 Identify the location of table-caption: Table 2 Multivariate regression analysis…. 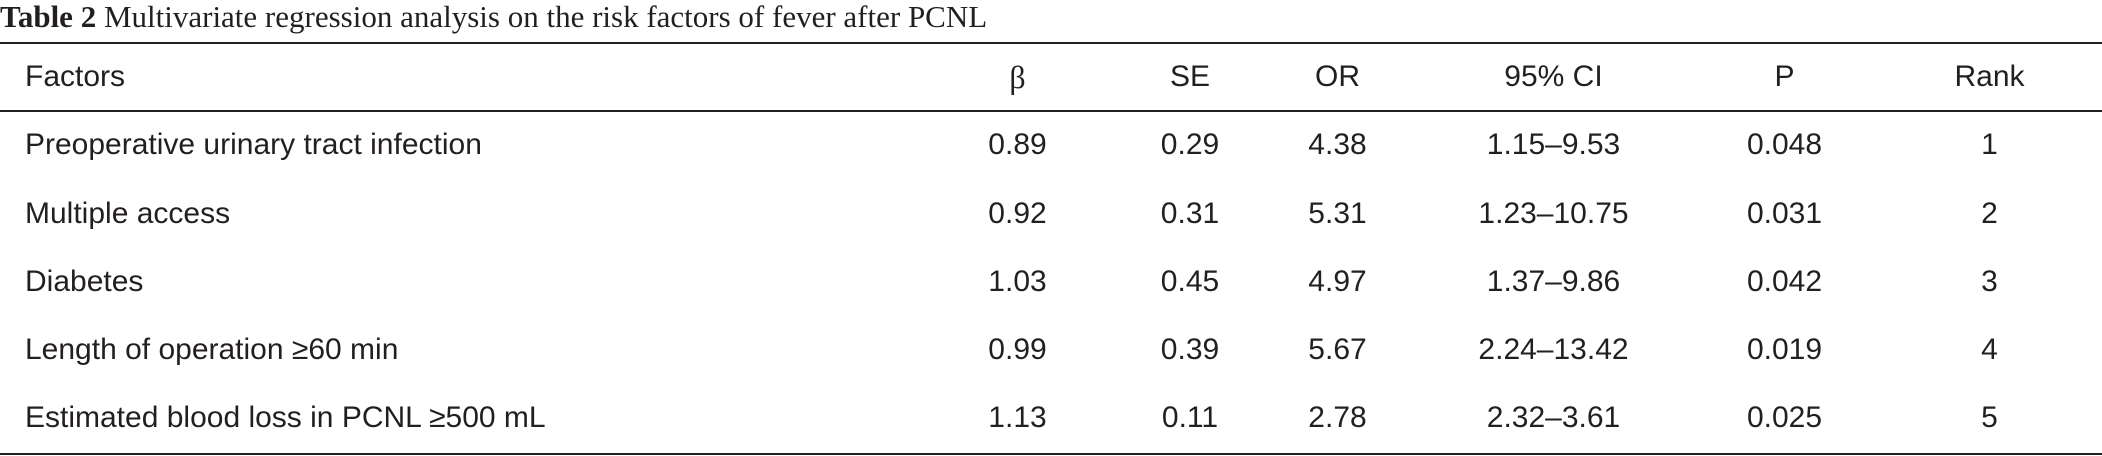
(493, 20).